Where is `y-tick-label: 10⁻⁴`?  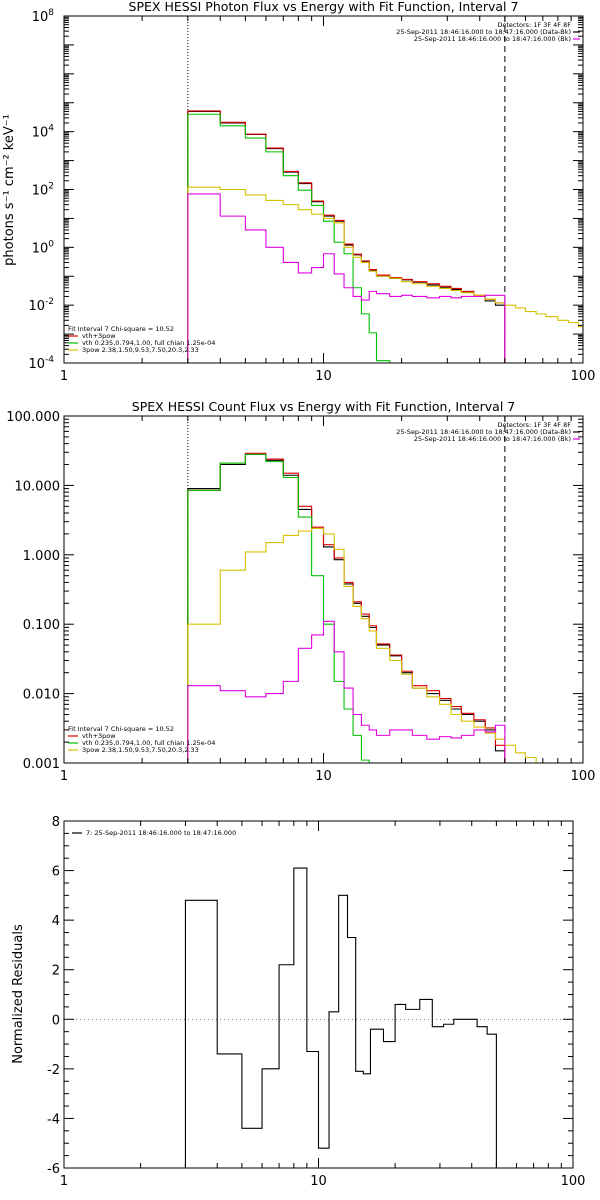 y-tick-label: 10⁻⁴ is located at coordinates (41, 363).